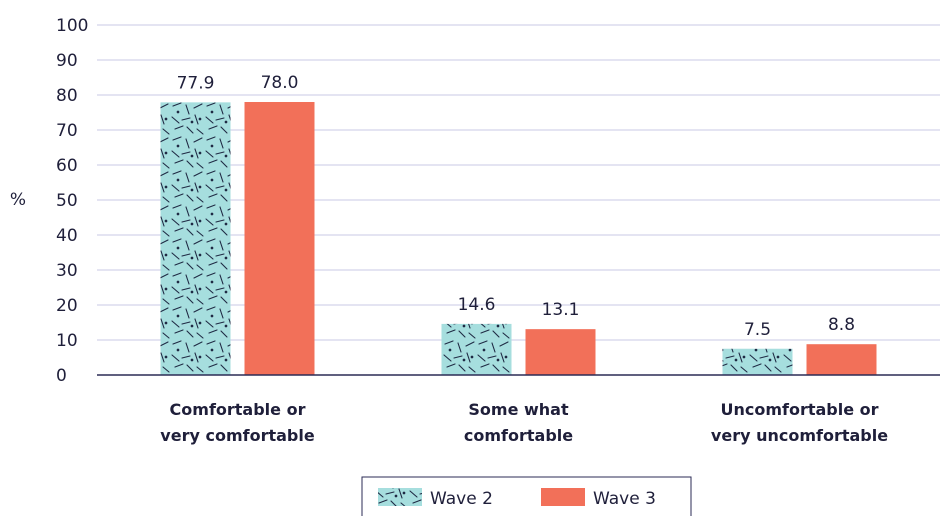 This screenshot has height=516, width=949. I want to click on legend: Wave 2 Wave 3, so click(526, 496).